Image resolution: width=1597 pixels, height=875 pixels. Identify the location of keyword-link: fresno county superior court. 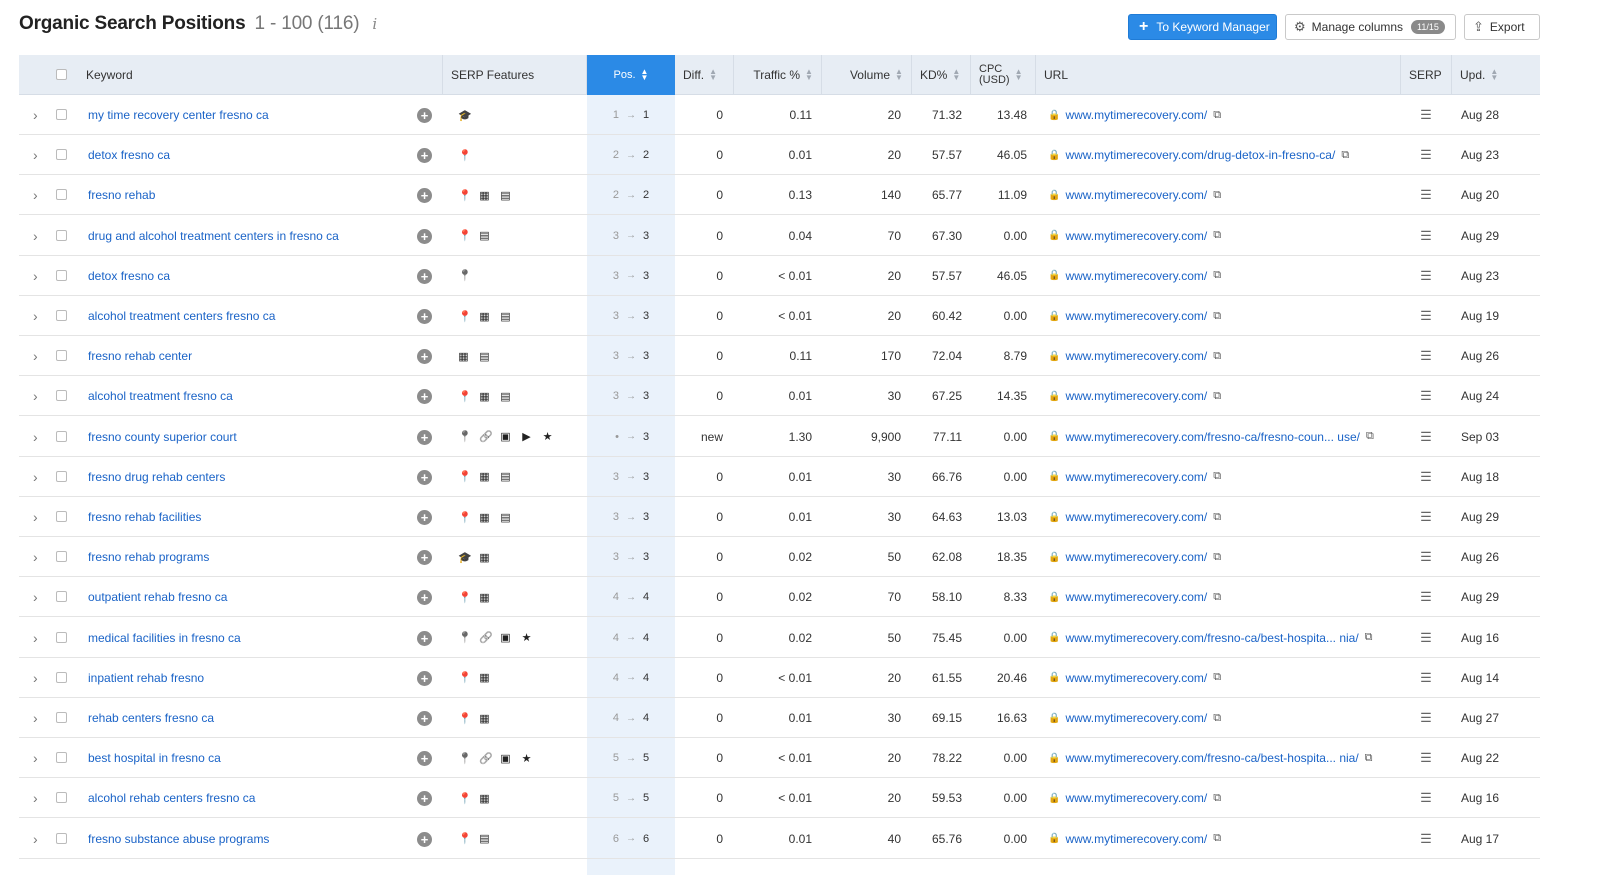
(162, 436).